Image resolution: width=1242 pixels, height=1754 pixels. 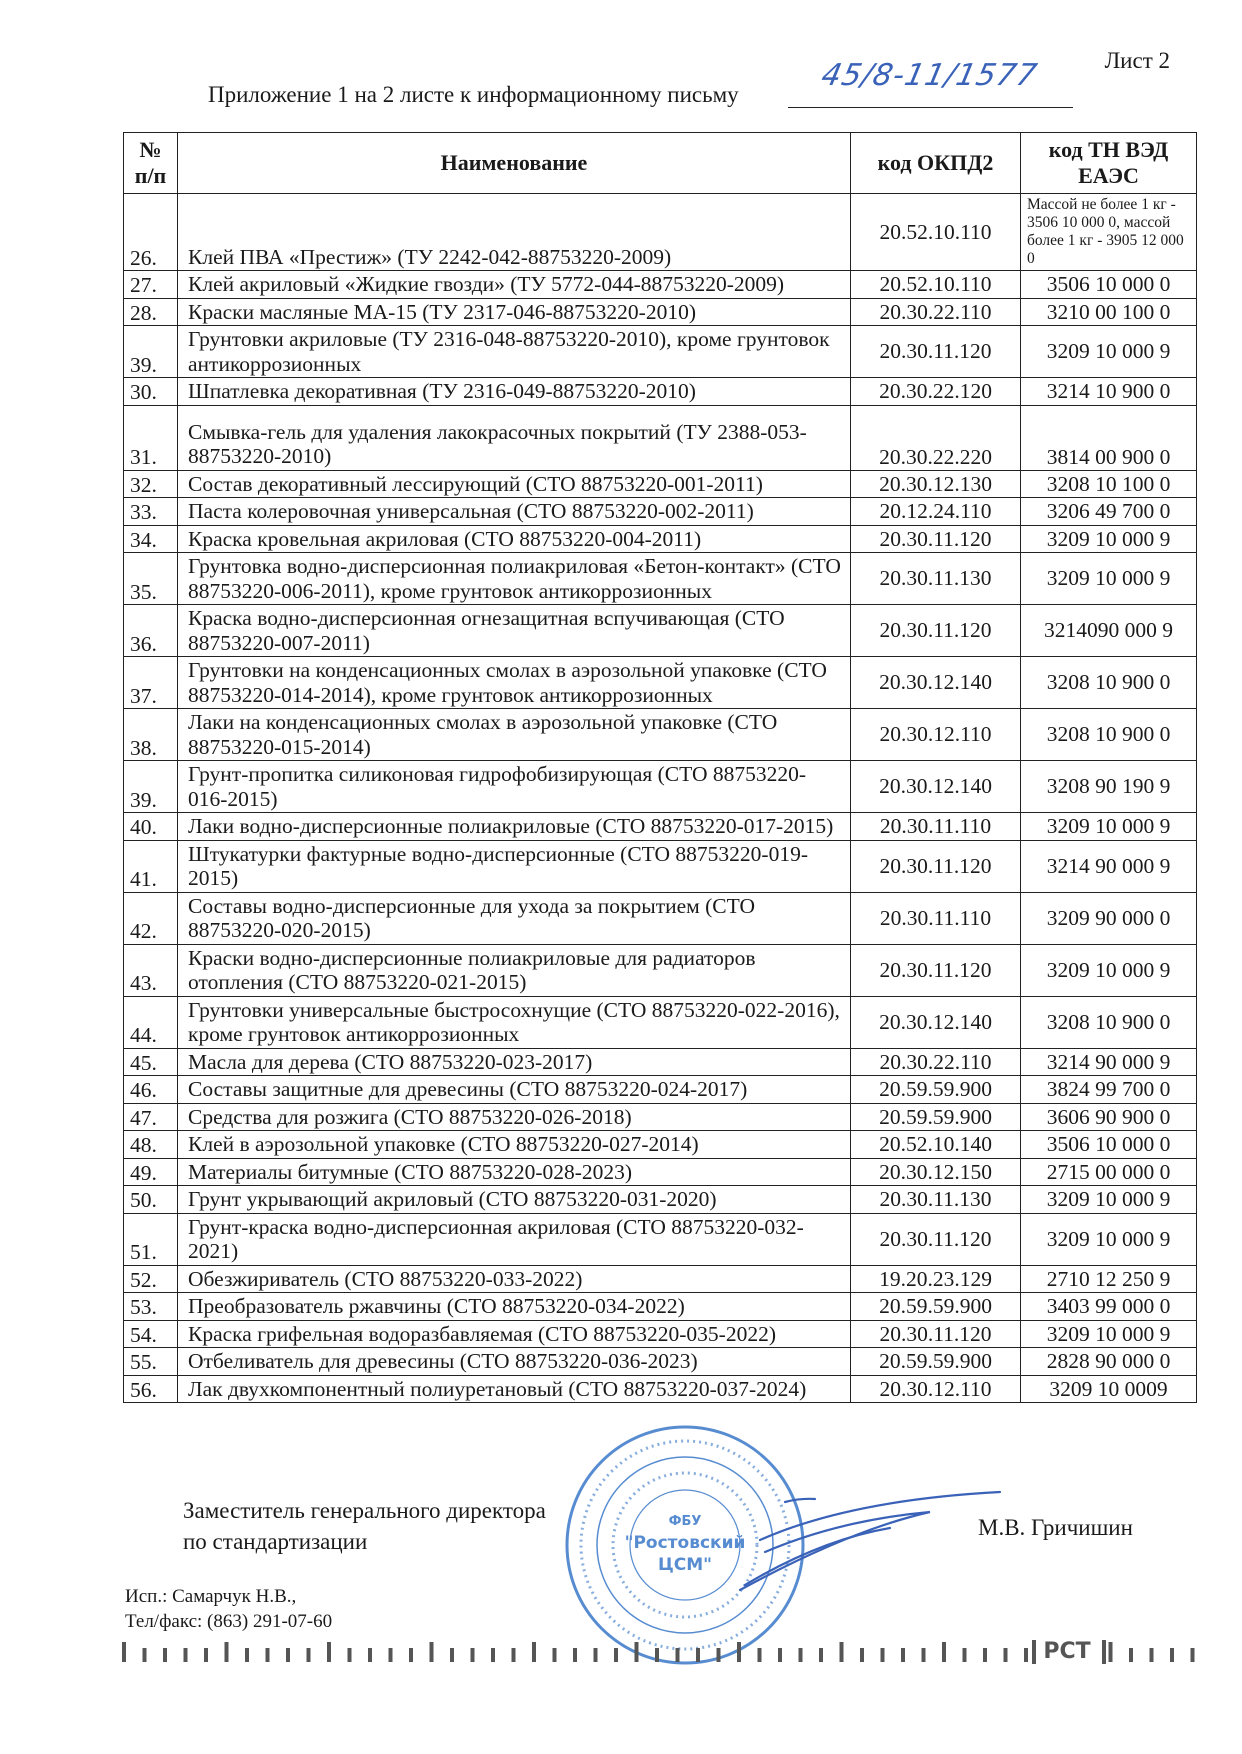 I want to click on tnved-code: 3606 90 900 0, so click(x=1108, y=1116).